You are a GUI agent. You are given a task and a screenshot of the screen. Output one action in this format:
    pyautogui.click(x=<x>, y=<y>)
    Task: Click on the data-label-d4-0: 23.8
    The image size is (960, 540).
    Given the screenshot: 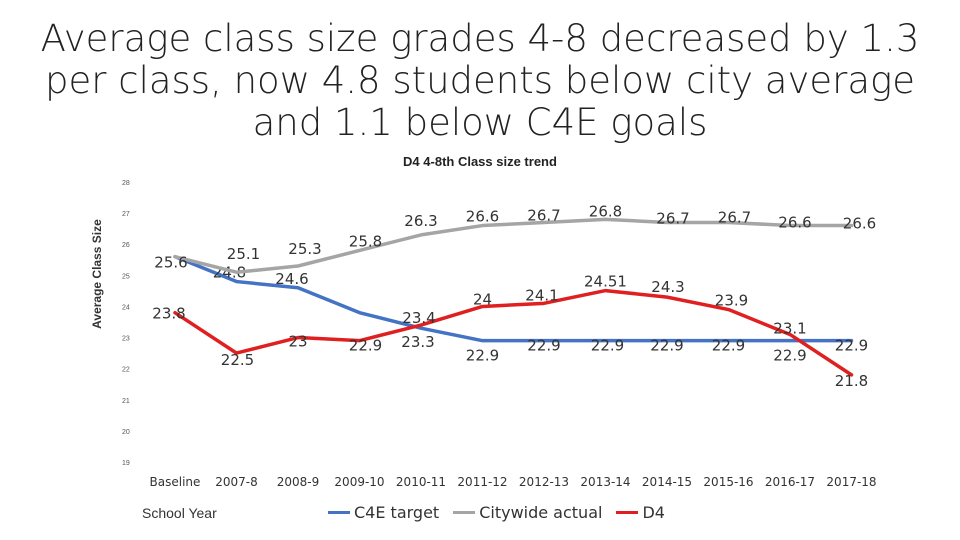 What is the action you would take?
    pyautogui.click(x=168, y=314)
    